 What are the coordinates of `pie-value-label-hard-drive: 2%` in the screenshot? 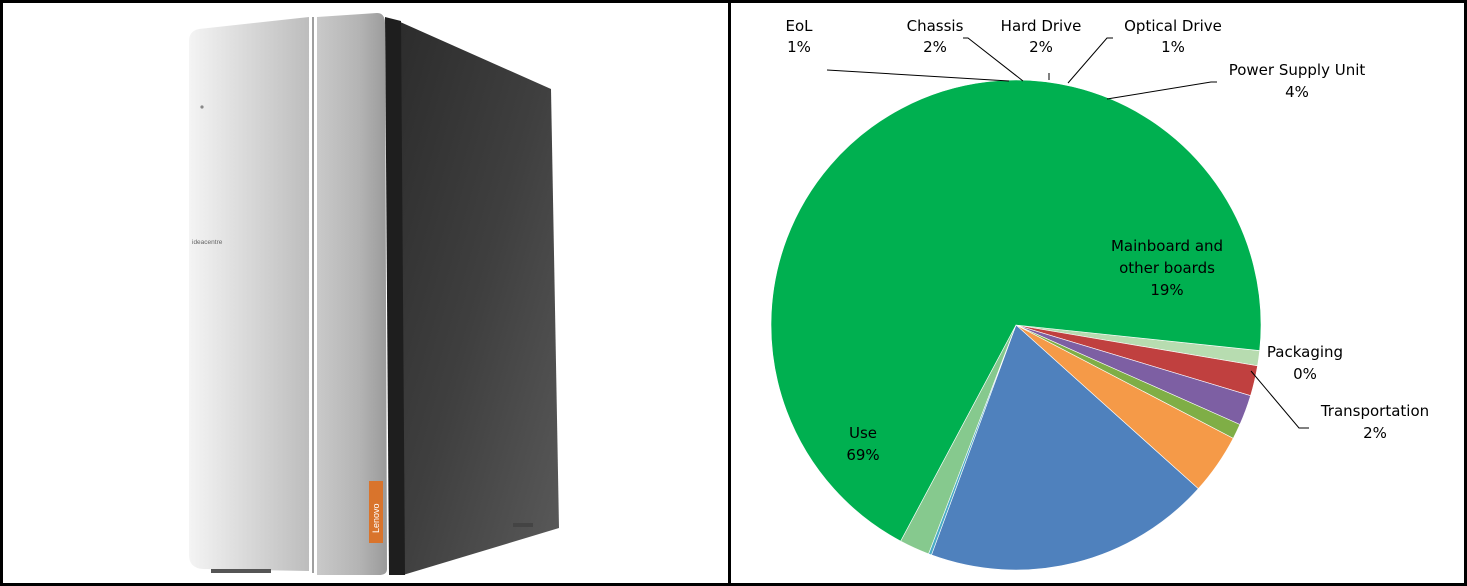 It's located at (1041, 47).